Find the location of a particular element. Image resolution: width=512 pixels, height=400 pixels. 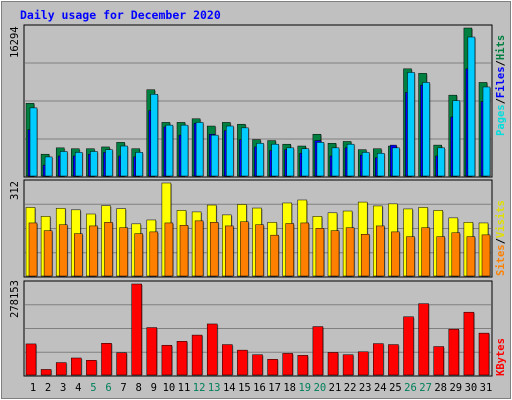

day-label: 6 is located at coordinates (108, 388).